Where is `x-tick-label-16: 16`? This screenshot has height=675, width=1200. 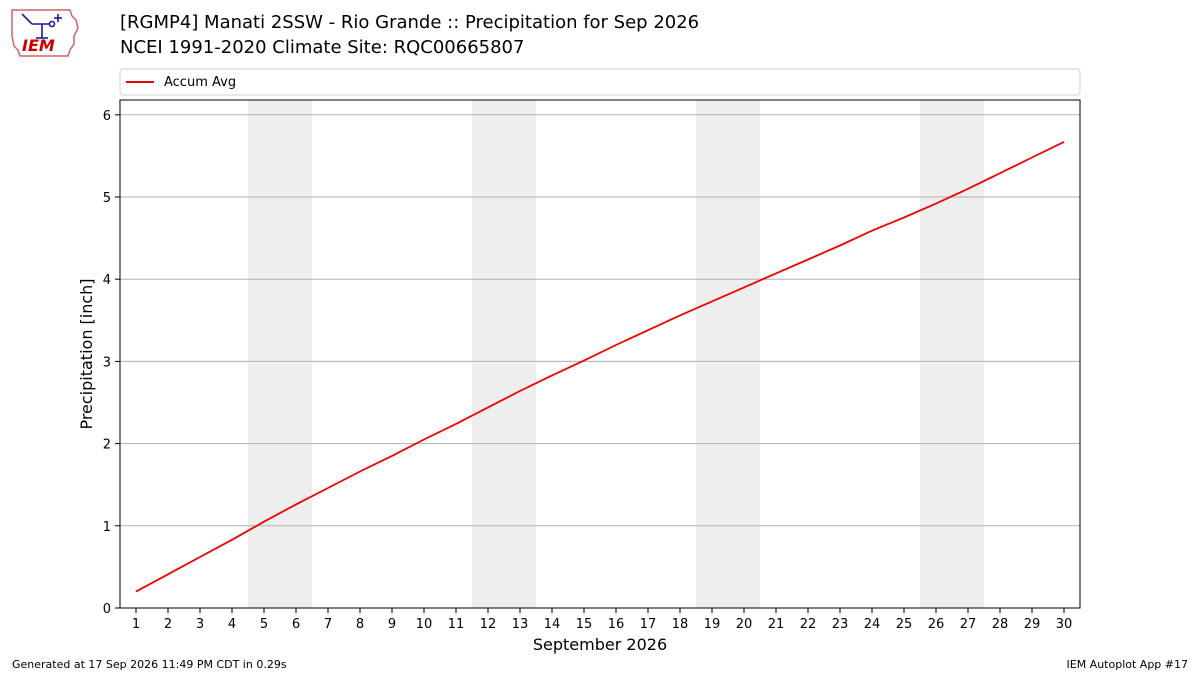 x-tick-label-16: 16 is located at coordinates (616, 624).